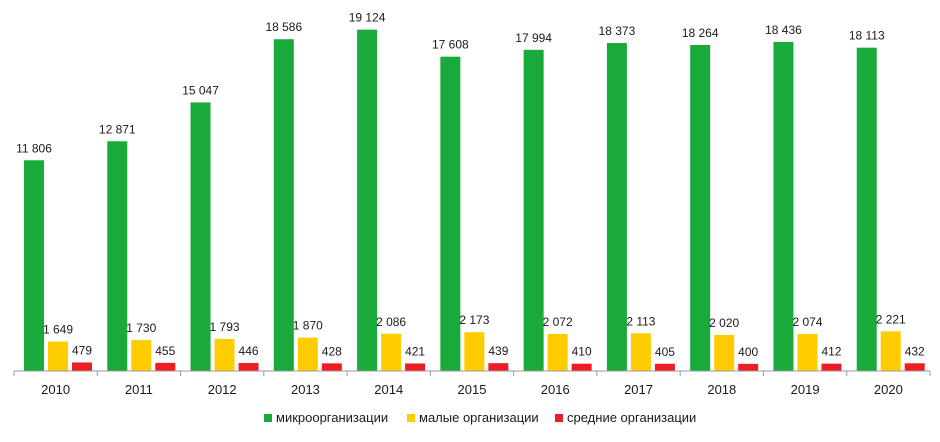 Image resolution: width=940 pixels, height=442 pixels. Describe the element at coordinates (665, 352) in the screenshot. I see `value-label-medium-2017: 405` at that location.